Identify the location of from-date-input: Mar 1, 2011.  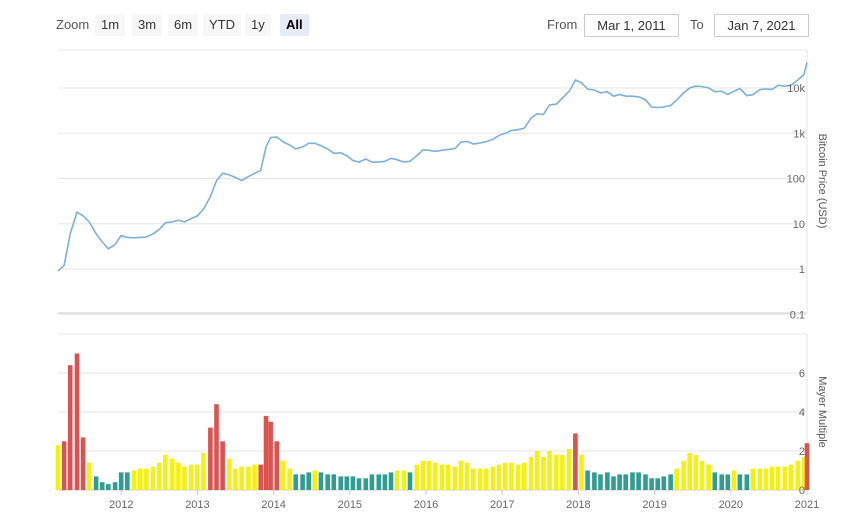
(631, 25).